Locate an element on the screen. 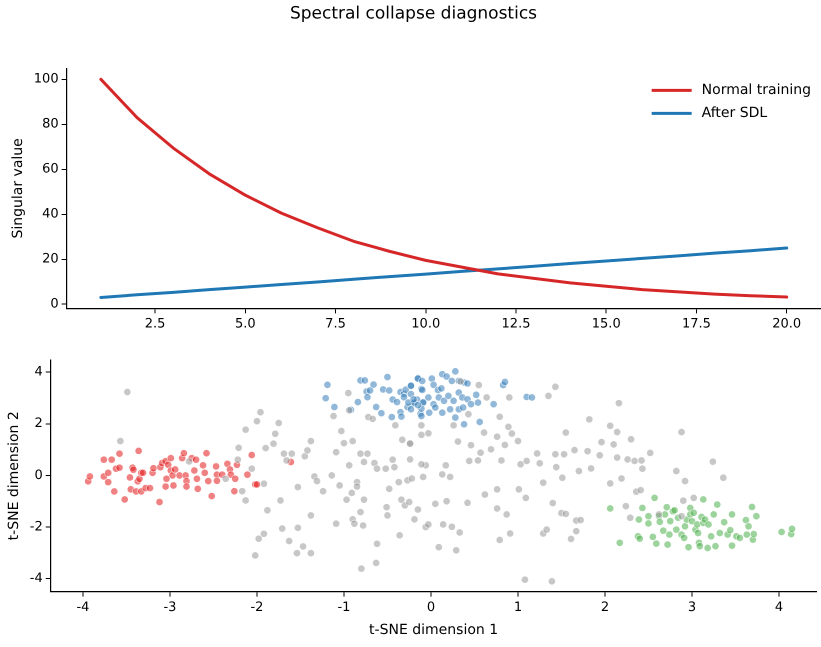 This screenshot has height=647, width=821. x-tick-label: -2 is located at coordinates (257, 607).